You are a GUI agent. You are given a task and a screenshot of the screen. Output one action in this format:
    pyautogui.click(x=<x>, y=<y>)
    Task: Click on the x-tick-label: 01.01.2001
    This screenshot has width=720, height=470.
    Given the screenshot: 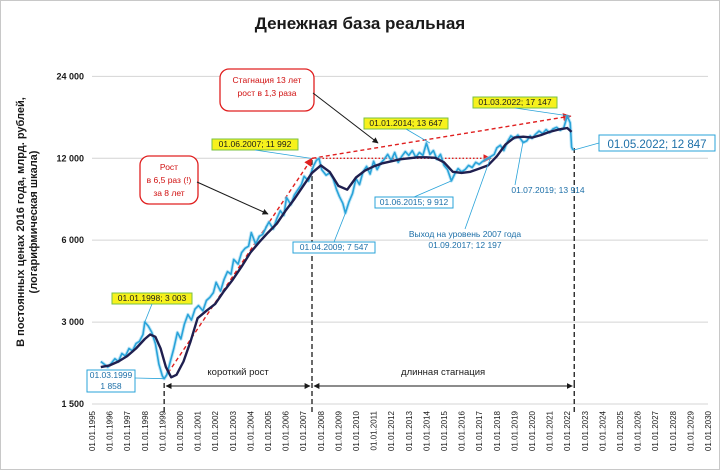 What is the action you would take?
    pyautogui.click(x=198, y=430)
    